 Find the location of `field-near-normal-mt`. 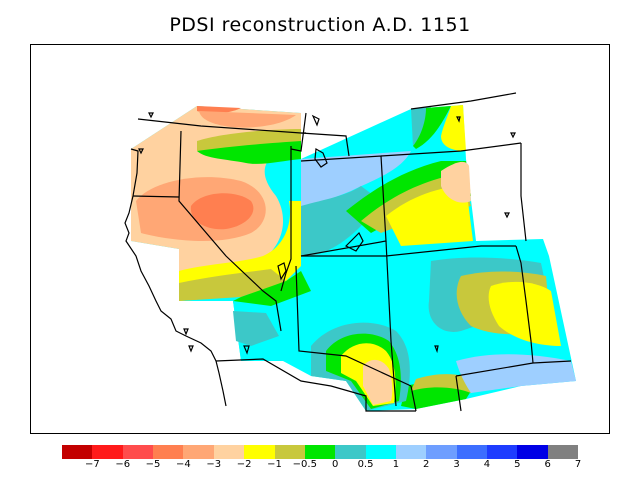

field-near-normal-mt is located at coordinates (432, 127).